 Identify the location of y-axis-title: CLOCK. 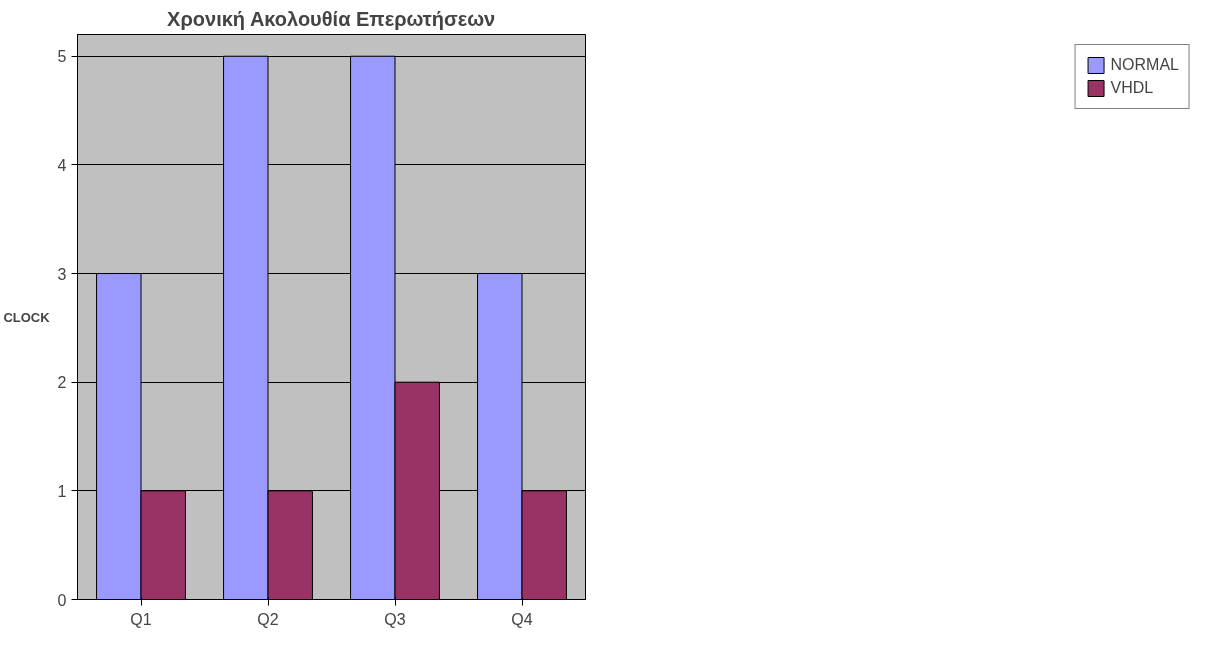
(27, 317).